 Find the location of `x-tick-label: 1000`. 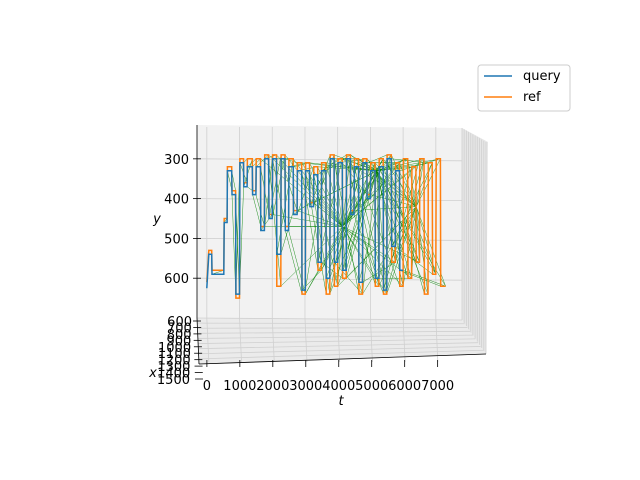

x-tick-label: 1000 is located at coordinates (174, 348).